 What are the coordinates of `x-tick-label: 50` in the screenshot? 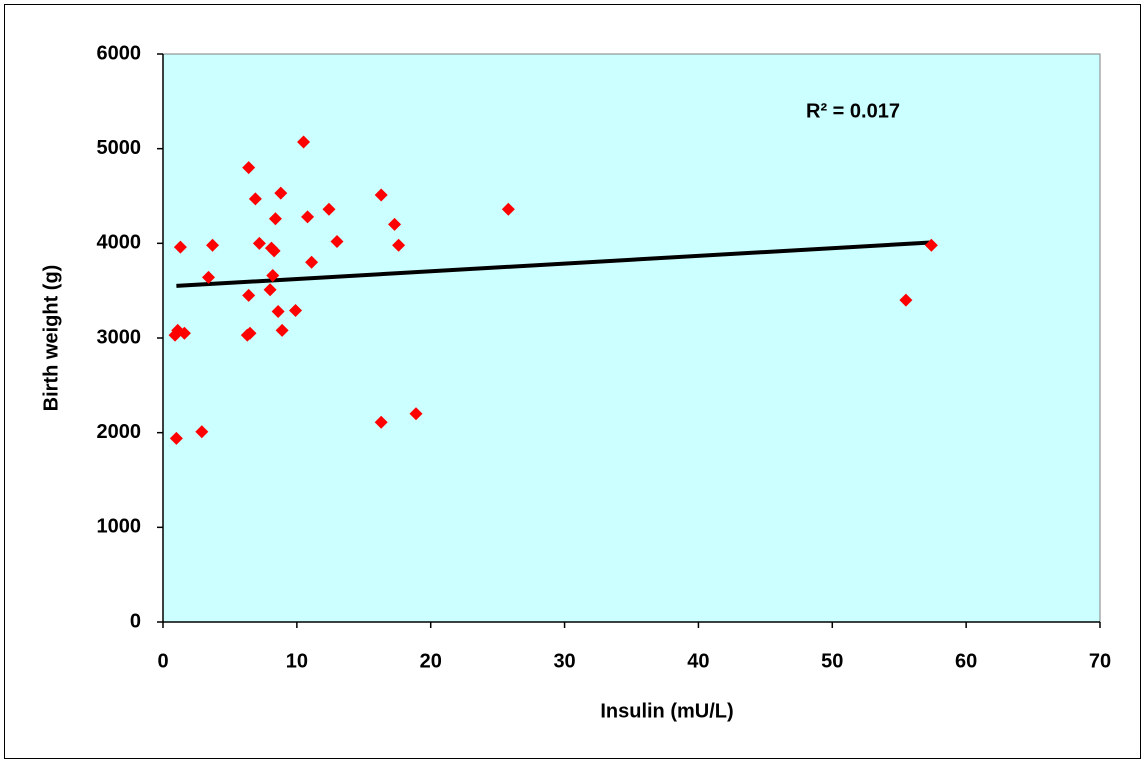 It's located at (832, 661).